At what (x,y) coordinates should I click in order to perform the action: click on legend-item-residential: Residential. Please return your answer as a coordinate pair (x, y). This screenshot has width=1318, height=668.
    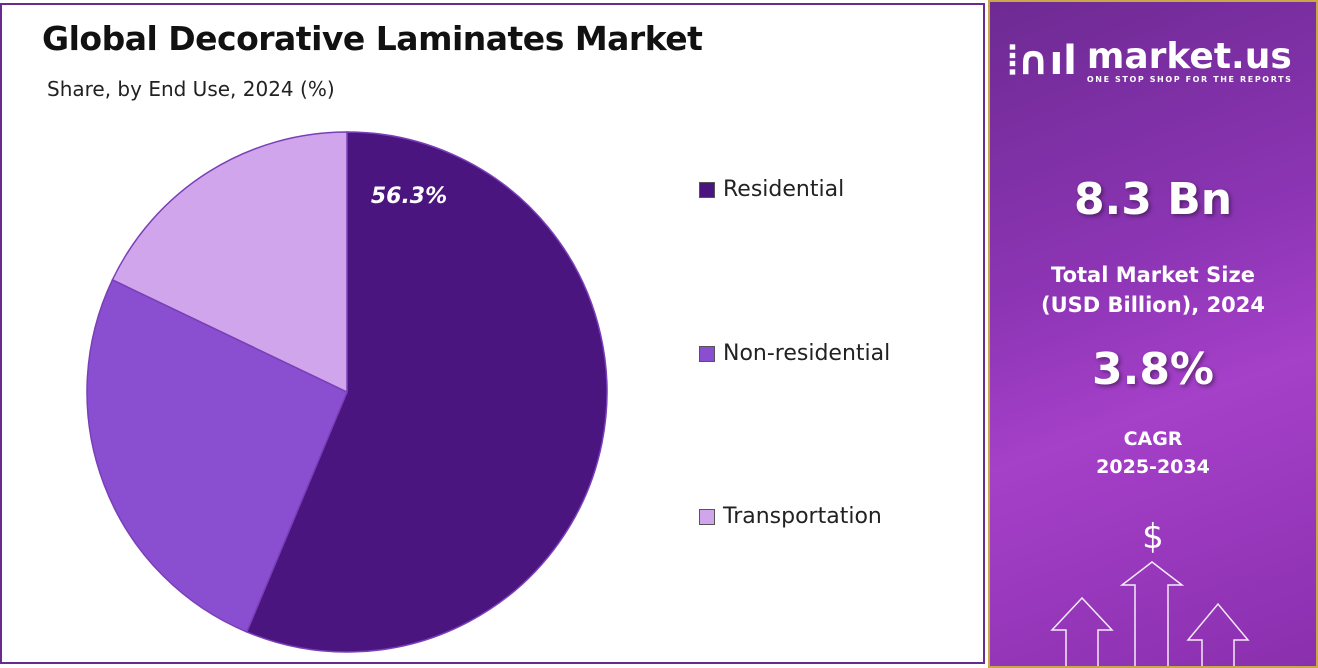
    Looking at the image, I should click on (771, 189).